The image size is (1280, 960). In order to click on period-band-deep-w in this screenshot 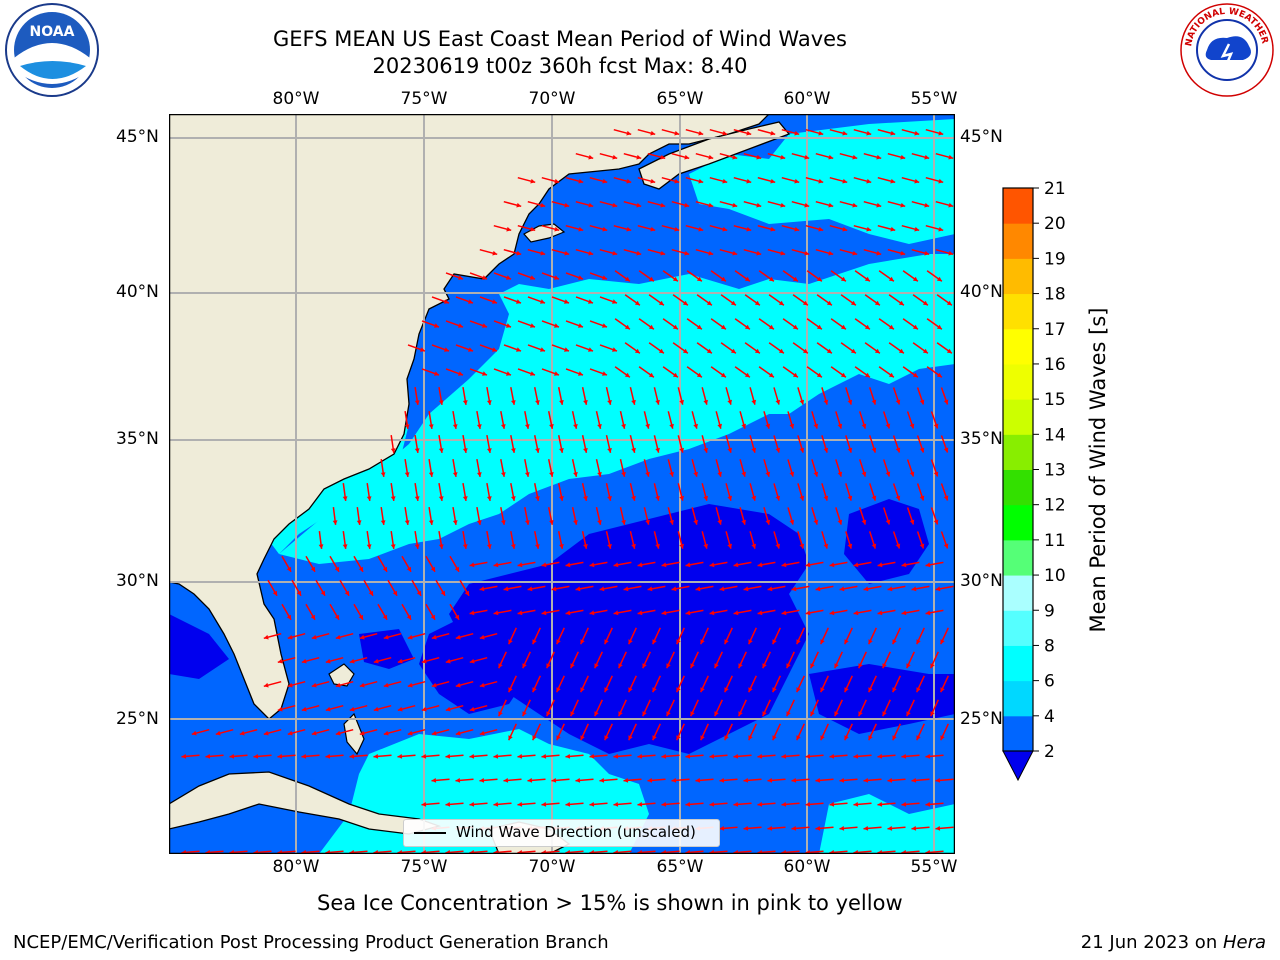, I will do `click(386, 649)`.